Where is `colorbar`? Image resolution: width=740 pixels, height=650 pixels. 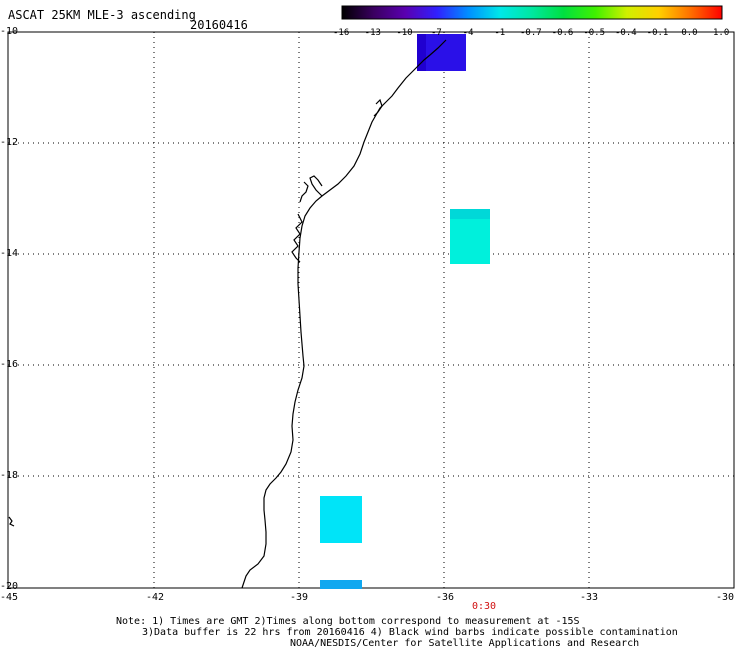 colorbar is located at coordinates (532, 12).